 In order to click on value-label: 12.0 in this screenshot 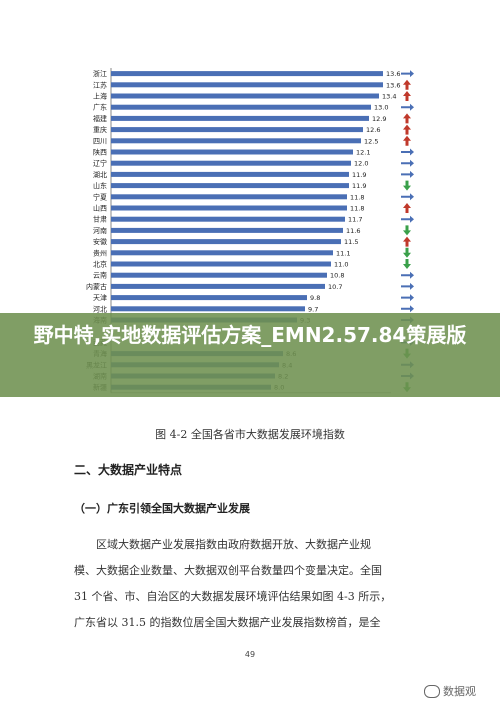, I will do `click(361, 164)`.